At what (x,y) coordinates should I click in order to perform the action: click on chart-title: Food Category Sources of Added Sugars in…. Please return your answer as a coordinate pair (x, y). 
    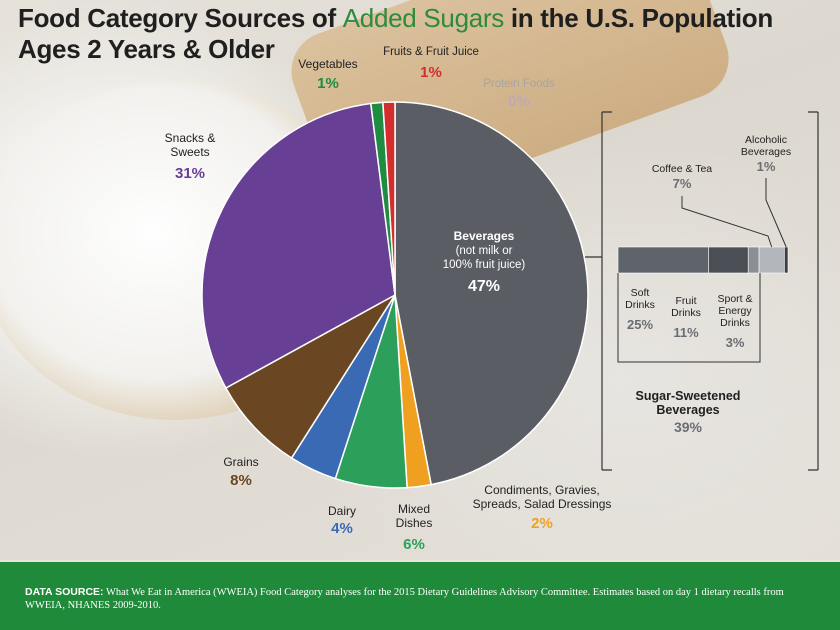
    Looking at the image, I should click on (395, 34).